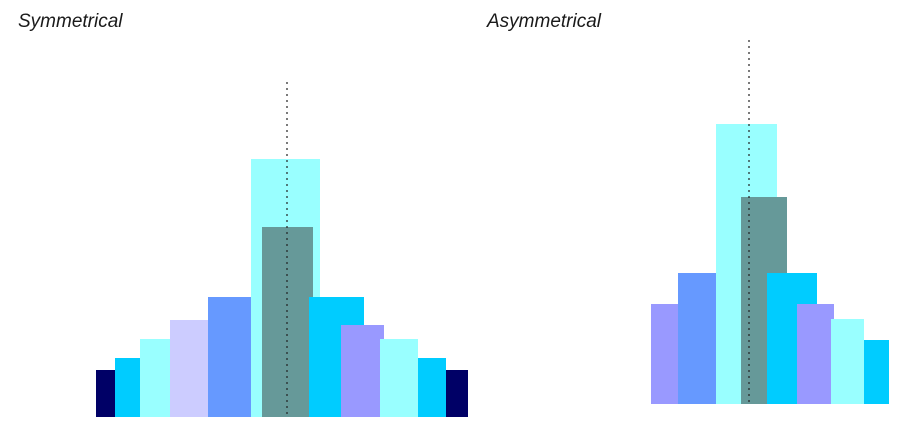 The height and width of the screenshot is (430, 913). Describe the element at coordinates (544, 21) in the screenshot. I see `asymmetrical-title: Asymmetrical` at that location.